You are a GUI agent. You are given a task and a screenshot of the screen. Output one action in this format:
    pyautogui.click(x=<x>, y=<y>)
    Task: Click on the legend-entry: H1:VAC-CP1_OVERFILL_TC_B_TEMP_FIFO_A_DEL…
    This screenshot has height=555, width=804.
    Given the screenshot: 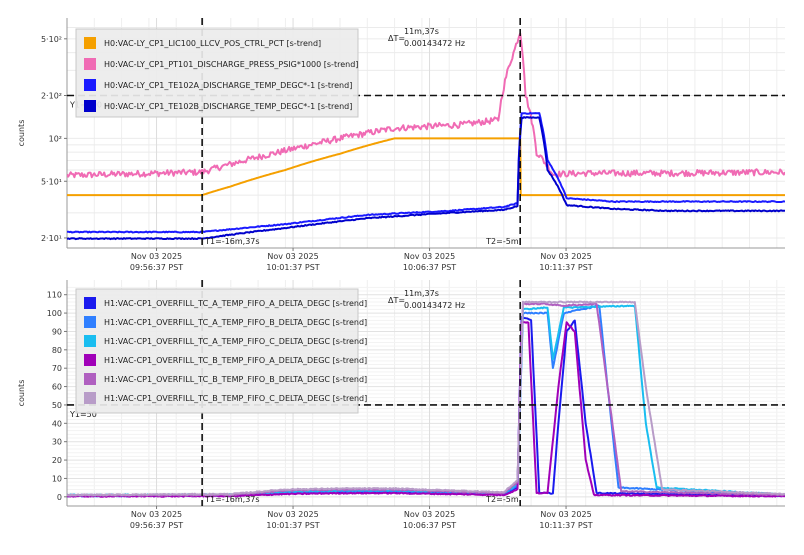 What is the action you would take?
    pyautogui.click(x=235, y=360)
    